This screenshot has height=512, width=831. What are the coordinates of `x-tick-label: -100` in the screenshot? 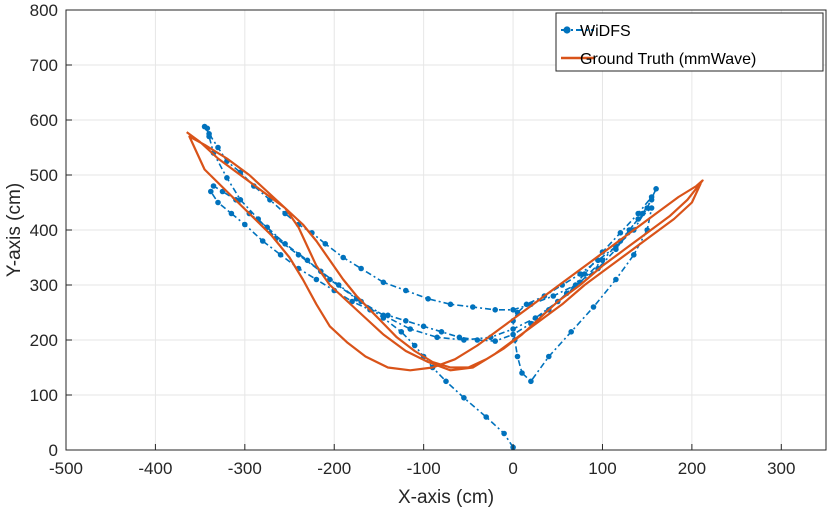 It's located at (424, 468).